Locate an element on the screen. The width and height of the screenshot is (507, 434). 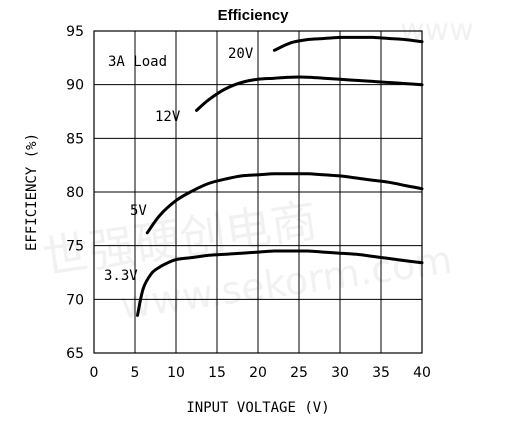
y-axis-label: EFFICIENCY (%) is located at coordinates (32, 192).